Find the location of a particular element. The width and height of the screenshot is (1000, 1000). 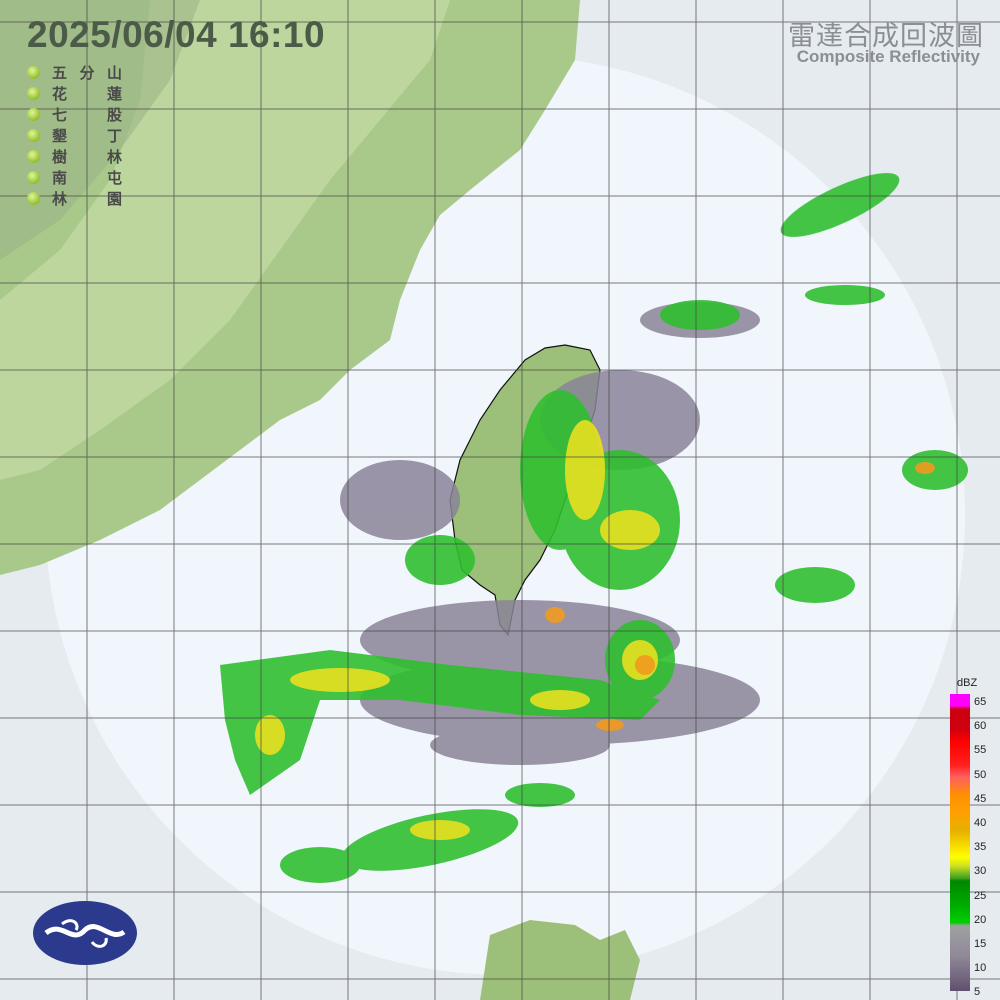

station-char: 股 is located at coordinates (114, 115).